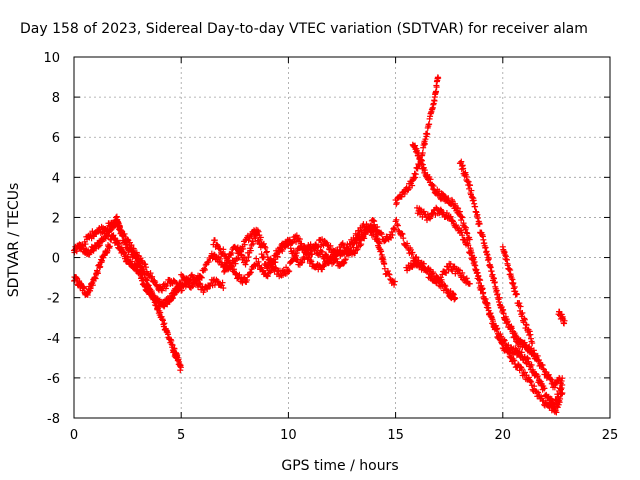 The width and height of the screenshot is (640, 480). What do you see at coordinates (288, 435) in the screenshot?
I see `x-tick-label: 10` at bounding box center [288, 435].